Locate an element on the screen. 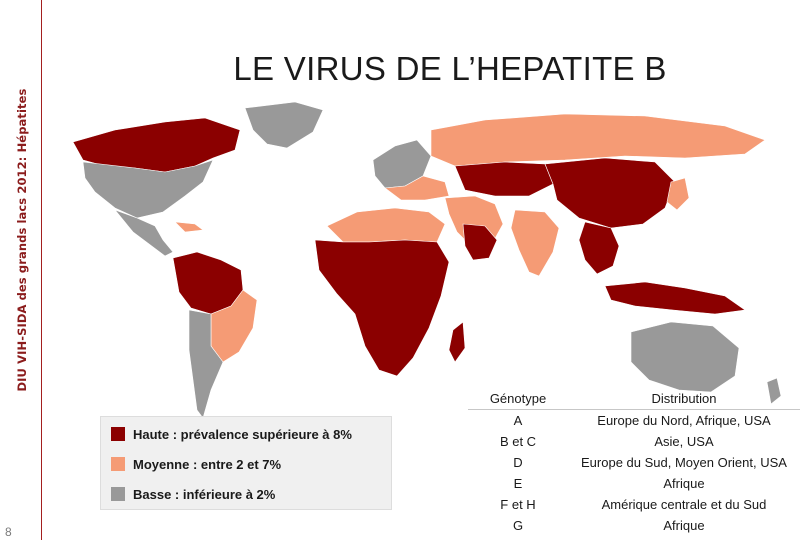 Image resolution: width=810 pixels, height=540 pixels. map-region-china is located at coordinates (610, 193).